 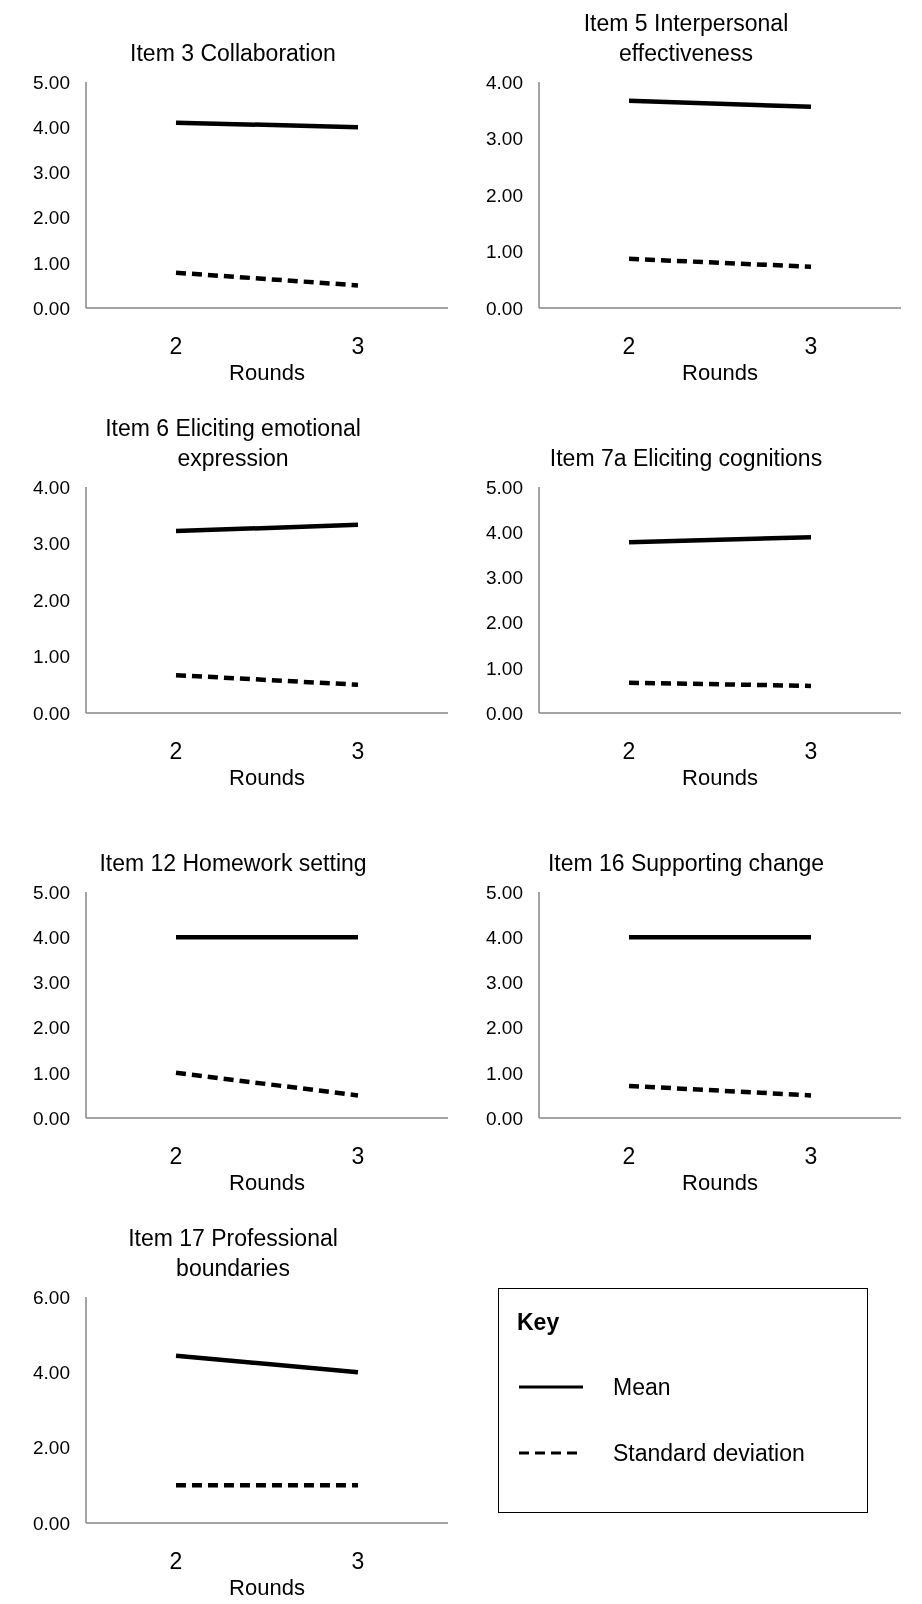 What do you see at coordinates (233, 1253) in the screenshot?
I see `chart-title: Item 17 Professional boundaries` at bounding box center [233, 1253].